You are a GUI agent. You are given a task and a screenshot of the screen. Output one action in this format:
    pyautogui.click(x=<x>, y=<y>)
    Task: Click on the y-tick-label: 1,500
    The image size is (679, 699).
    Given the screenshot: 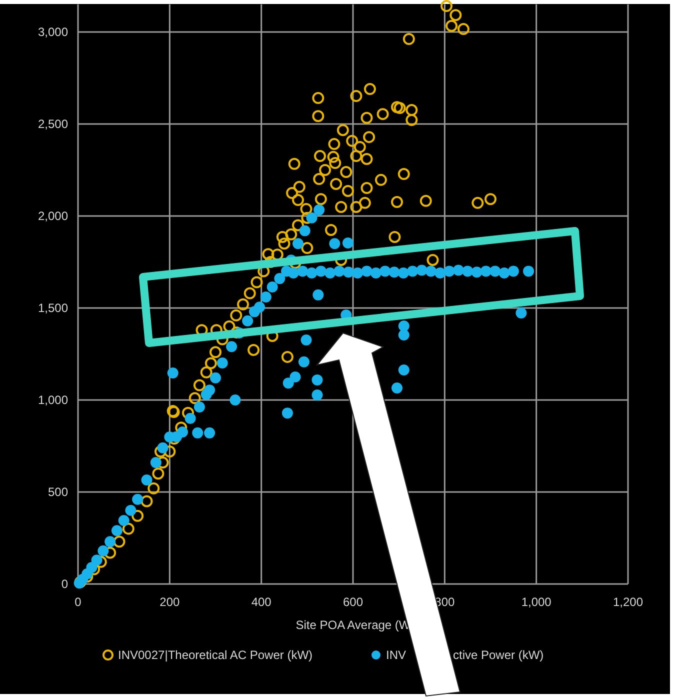 What is the action you would take?
    pyautogui.click(x=53, y=308)
    